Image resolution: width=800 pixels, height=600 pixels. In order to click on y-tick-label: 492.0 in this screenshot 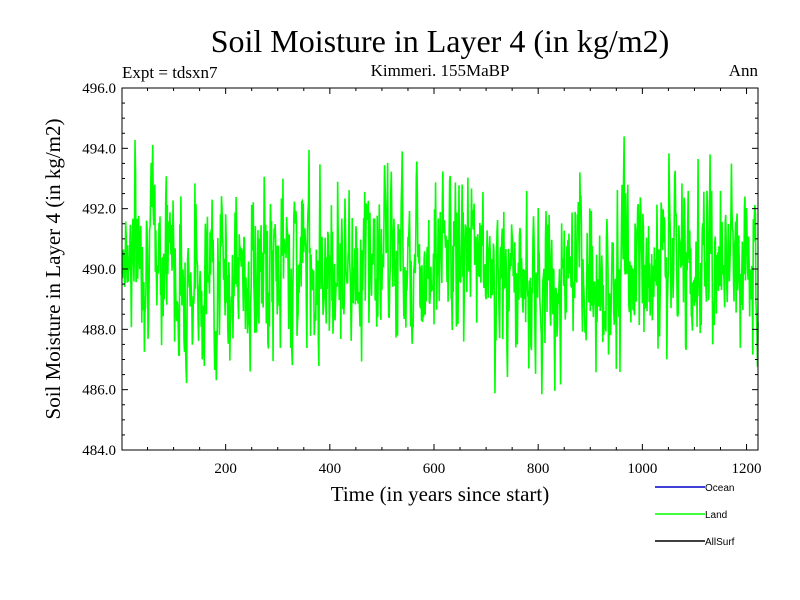, I will do `click(99, 210)`.